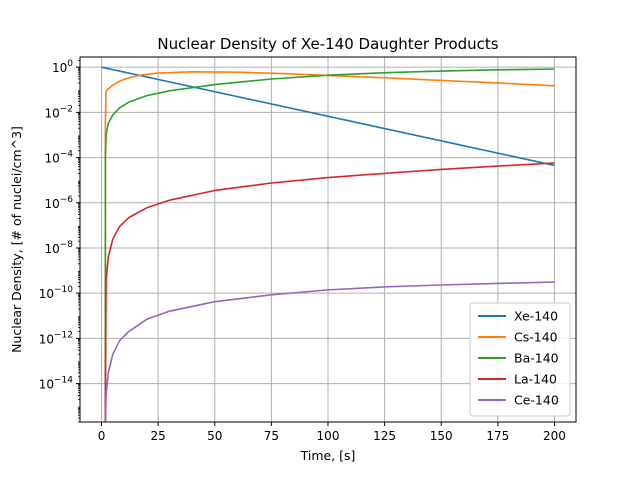 This screenshot has width=640, height=477. What do you see at coordinates (271, 436) in the screenshot?
I see `x-tick-label: 75` at bounding box center [271, 436].